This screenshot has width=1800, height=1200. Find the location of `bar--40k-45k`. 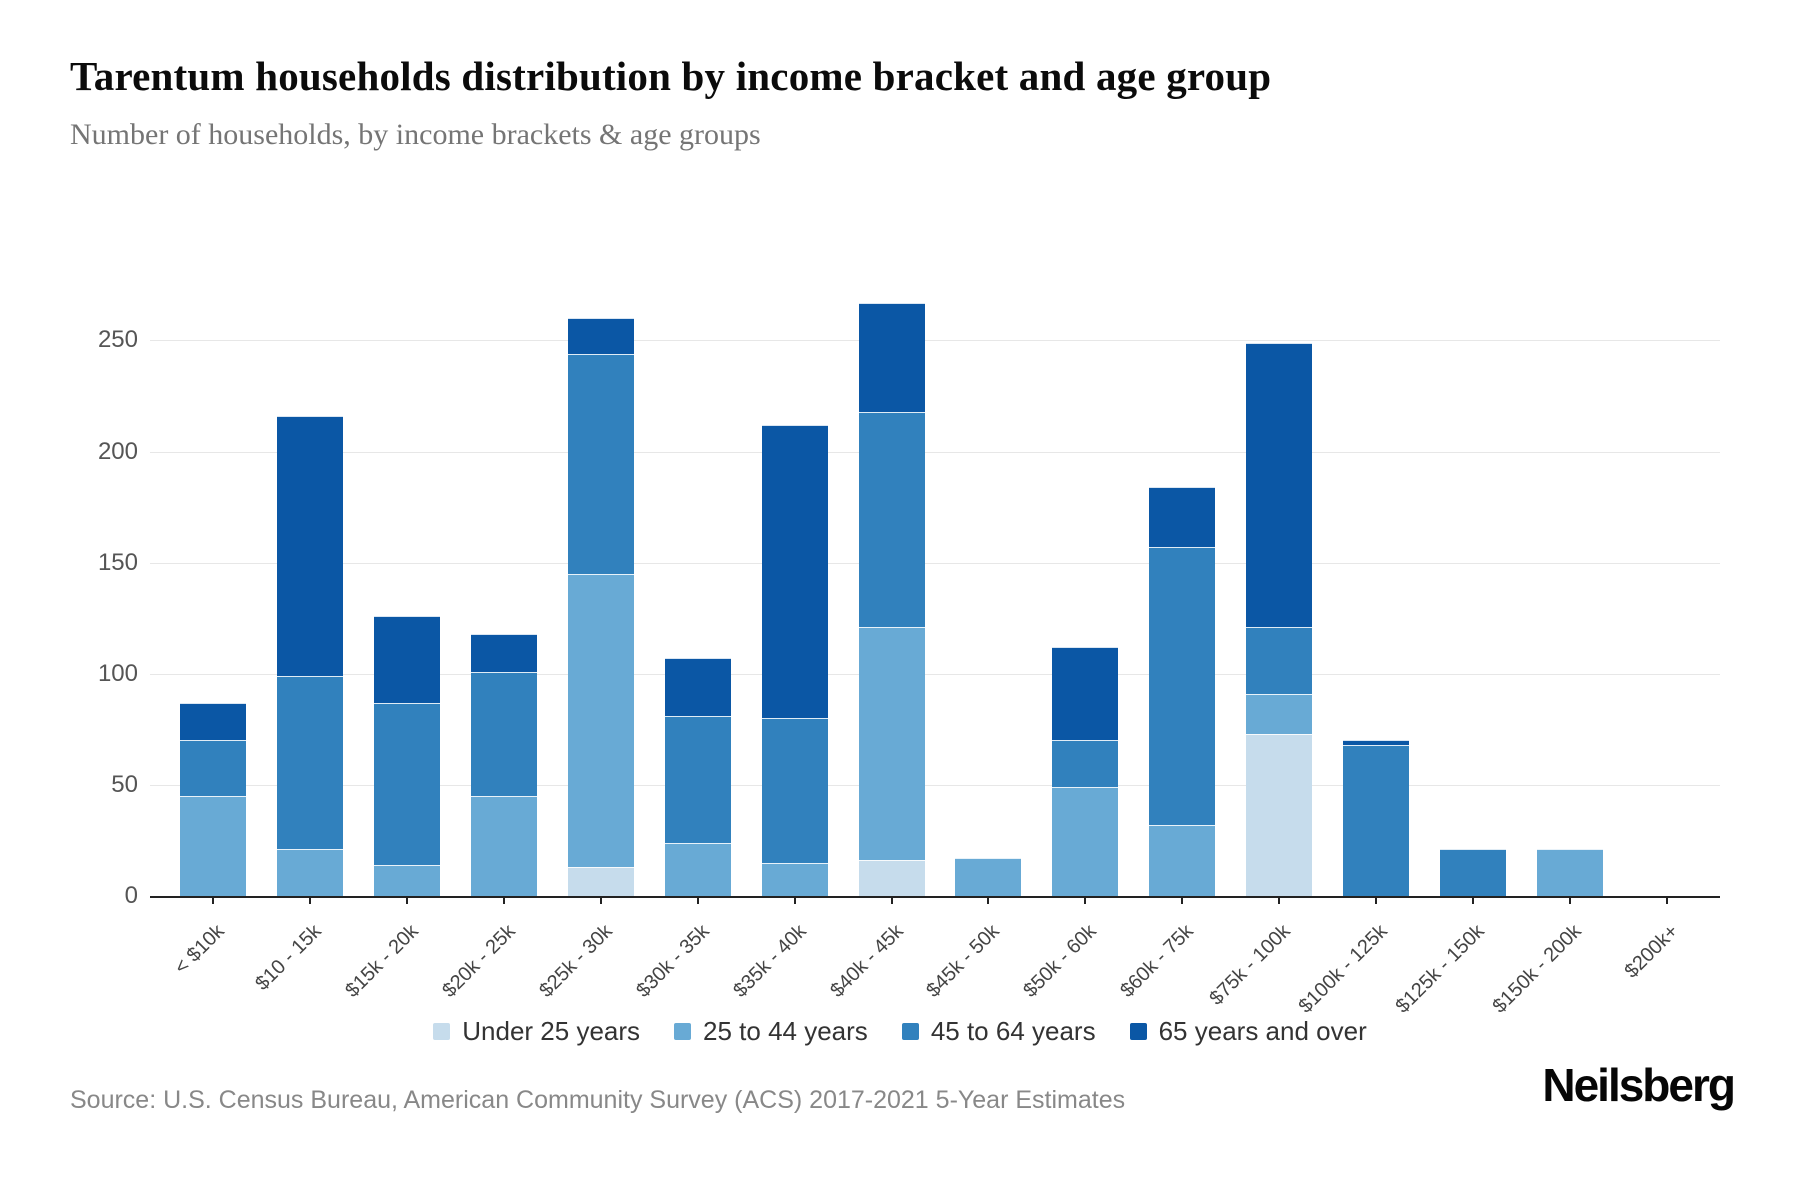

bar--40k-45k is located at coordinates (891, 596).